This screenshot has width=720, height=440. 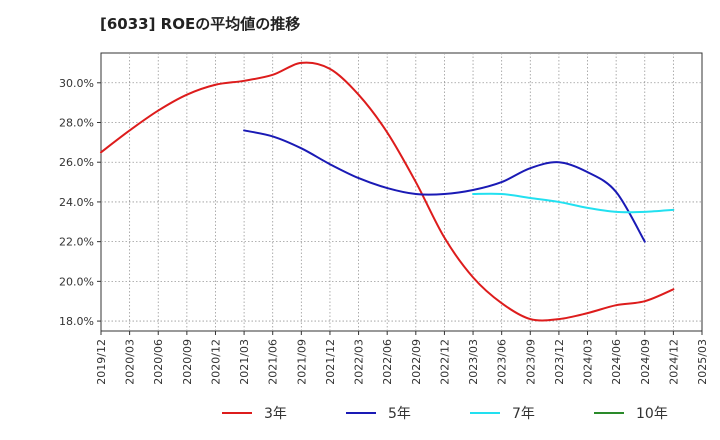 What do you see at coordinates (76, 281) in the screenshot?
I see `y-tick-label: 20.0%` at bounding box center [76, 281].